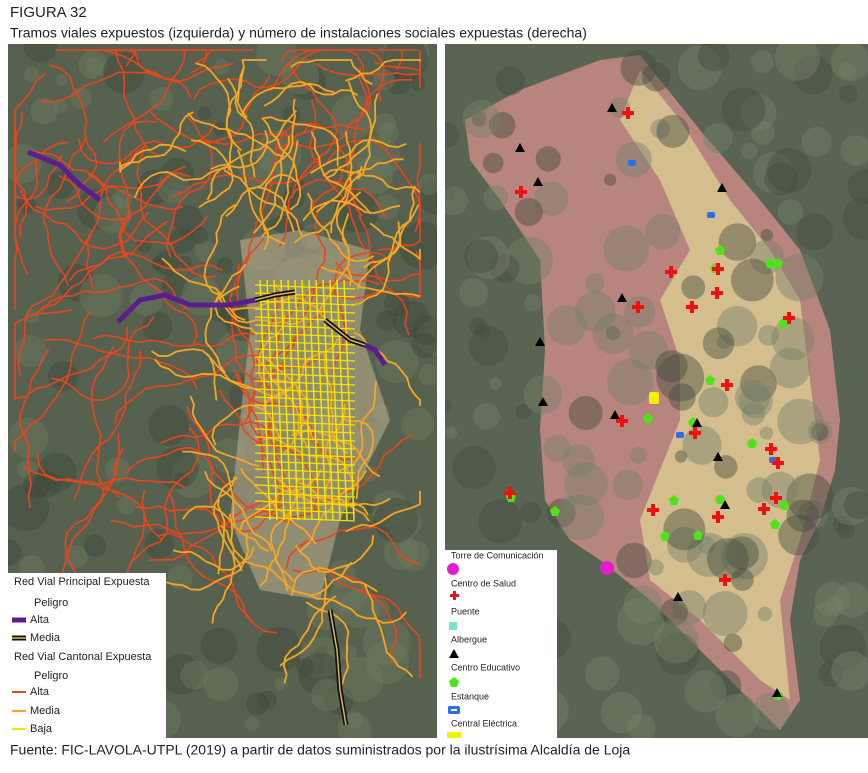  I want to click on legend-label: Alta, so click(40, 692).